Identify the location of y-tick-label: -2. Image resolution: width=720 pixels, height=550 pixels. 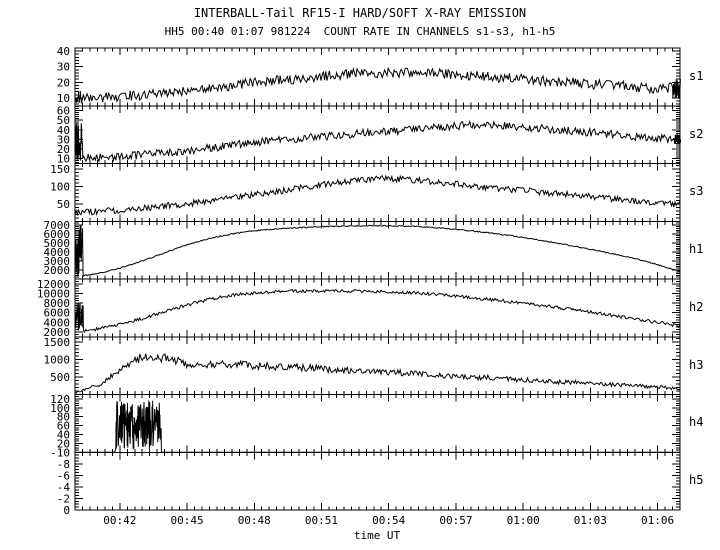
(63, 498).